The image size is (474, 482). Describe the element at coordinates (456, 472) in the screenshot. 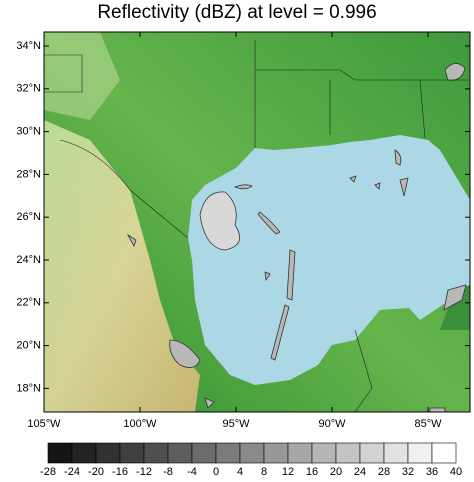

I see `colorbar-label: 40` at that location.